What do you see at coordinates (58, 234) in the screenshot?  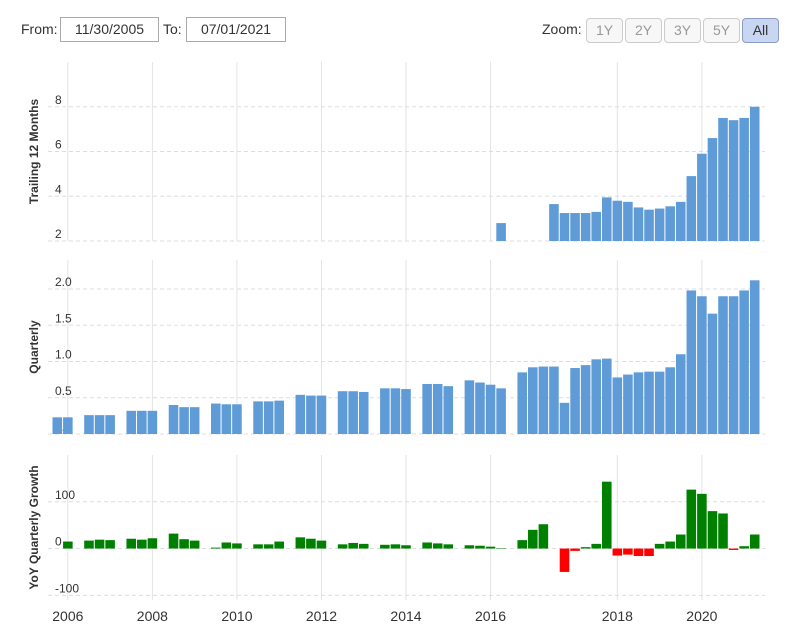 I see `y-tick-label: 2` at bounding box center [58, 234].